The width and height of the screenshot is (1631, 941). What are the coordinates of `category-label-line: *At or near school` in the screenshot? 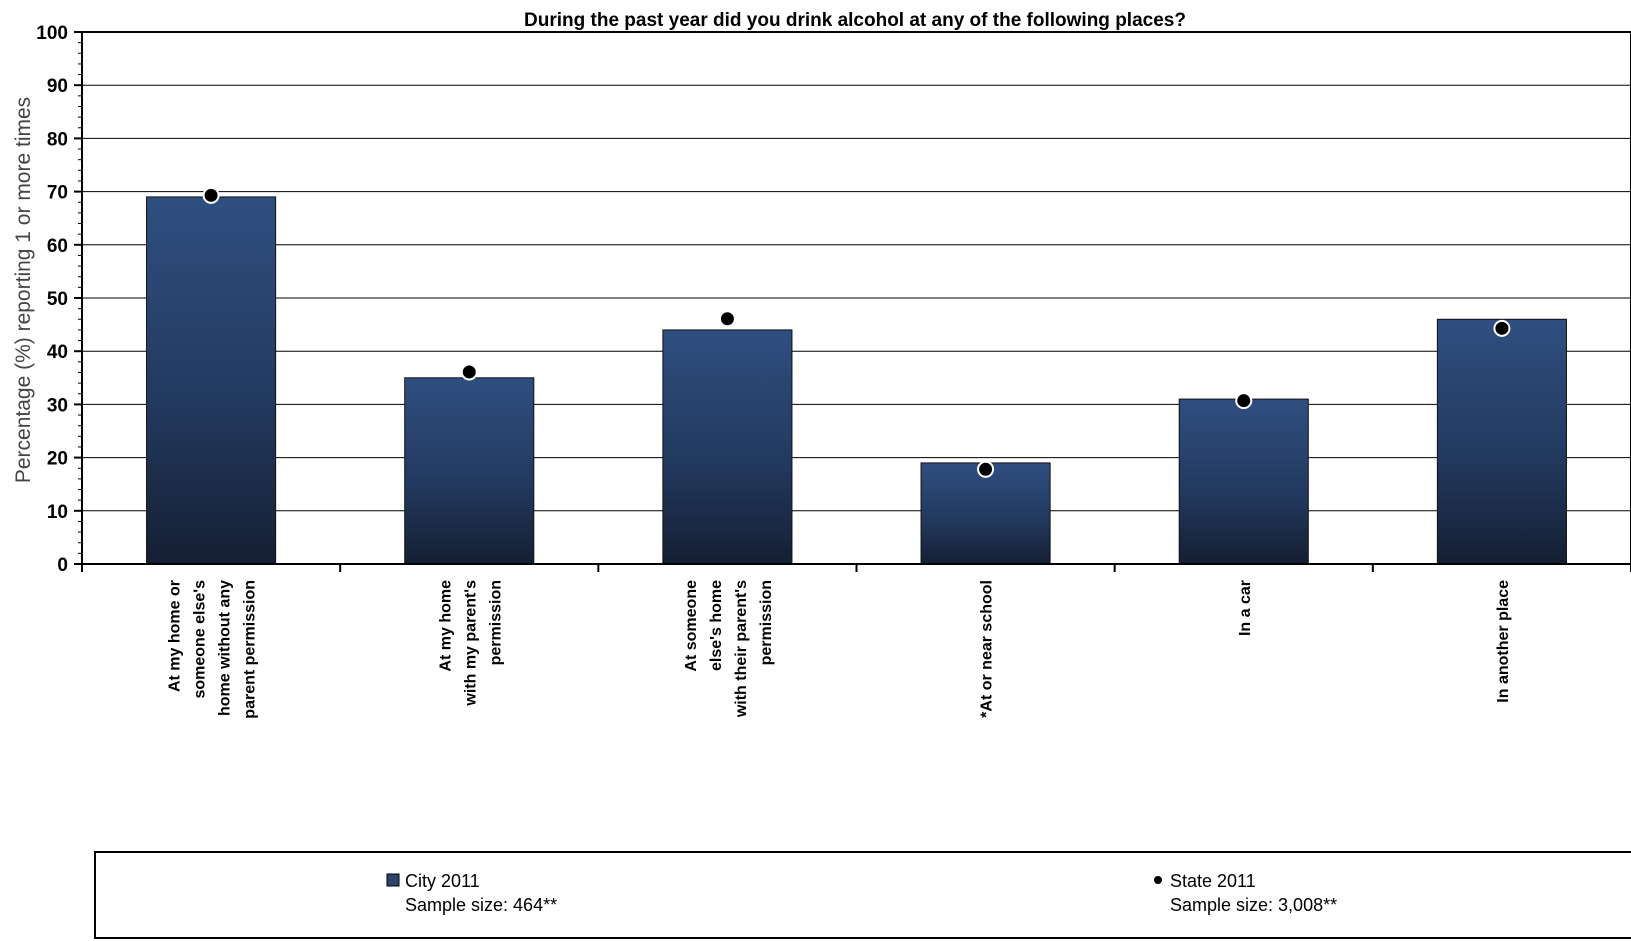 It's located at (987, 649).